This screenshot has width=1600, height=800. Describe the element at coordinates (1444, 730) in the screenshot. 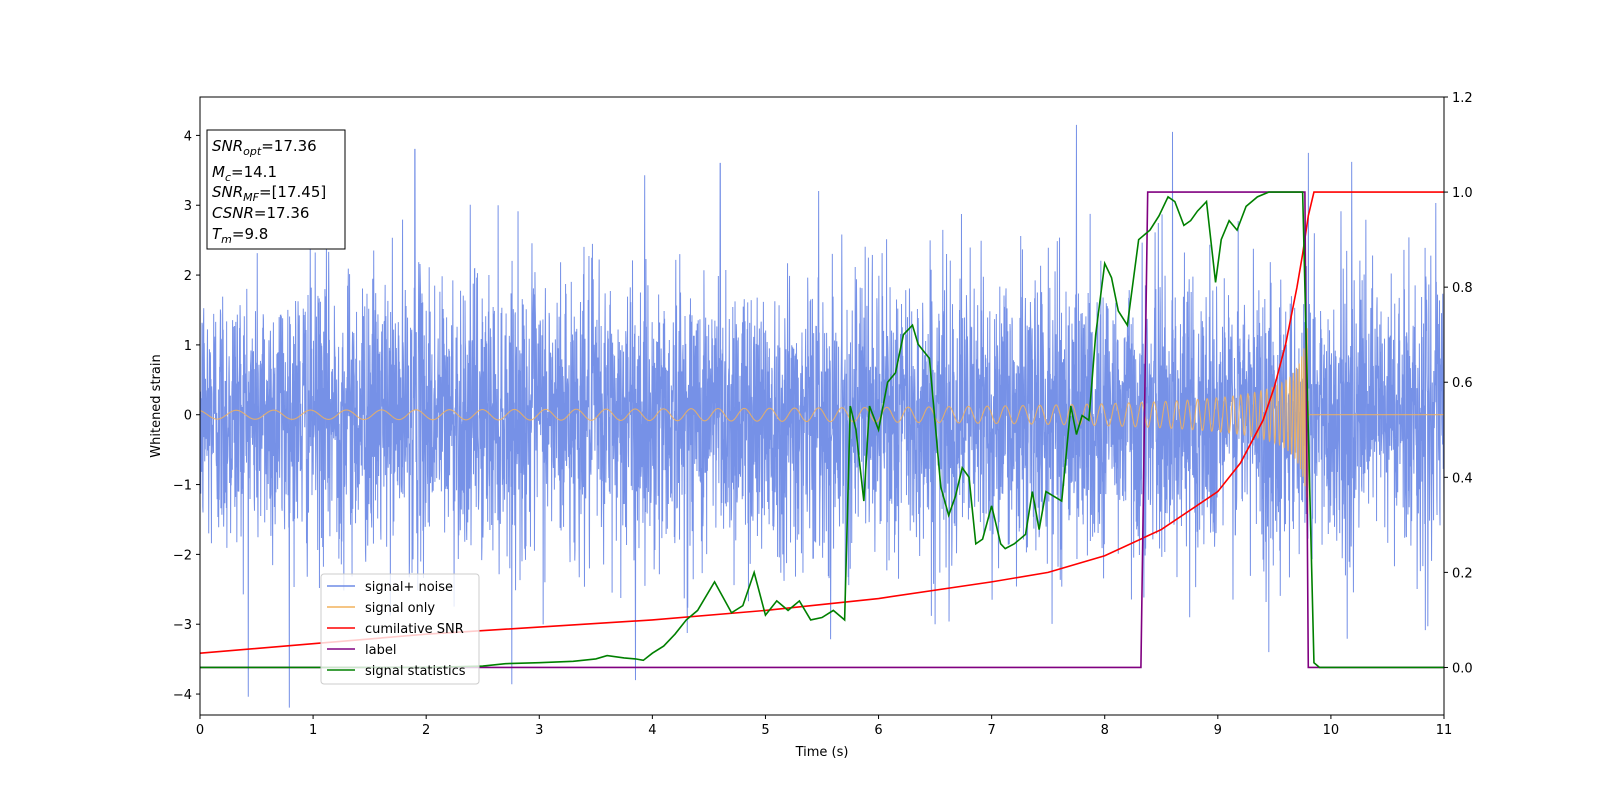

I see `x-tick-label: 11` at that location.